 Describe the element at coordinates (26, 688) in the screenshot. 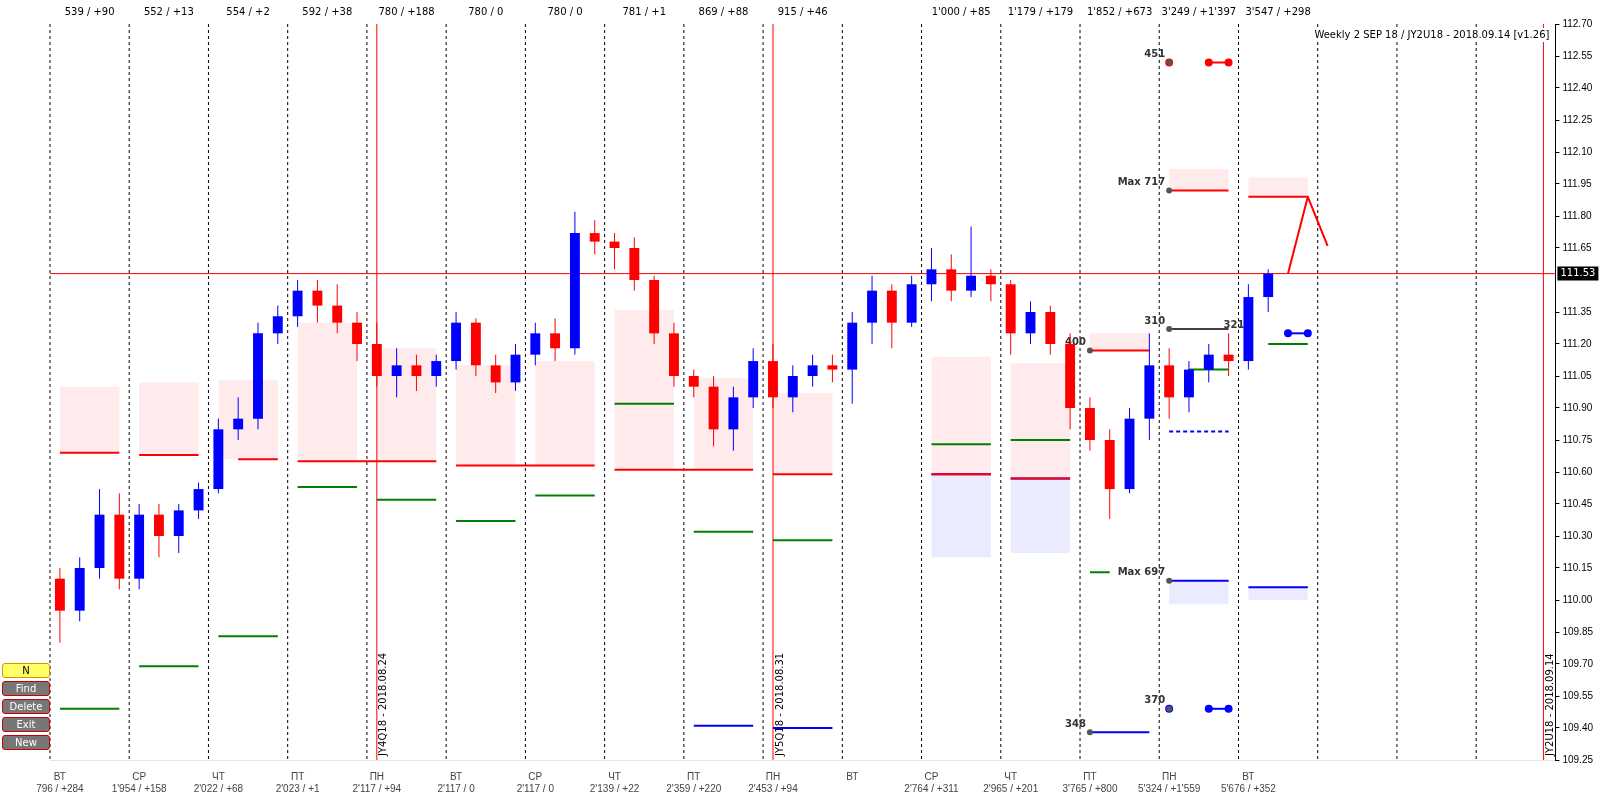

I see `button: Find` at that location.